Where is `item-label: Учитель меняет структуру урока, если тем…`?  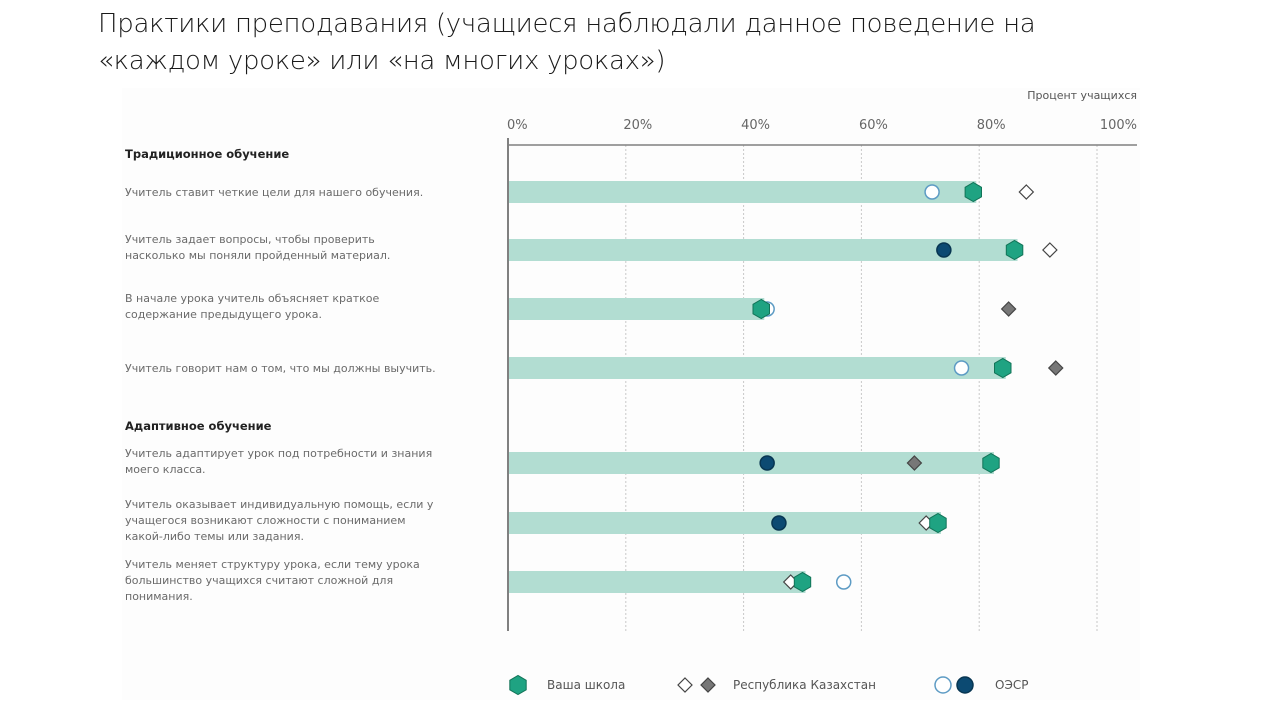
item-label: Учитель меняет структуру урока, если тем… is located at coordinates (272, 564).